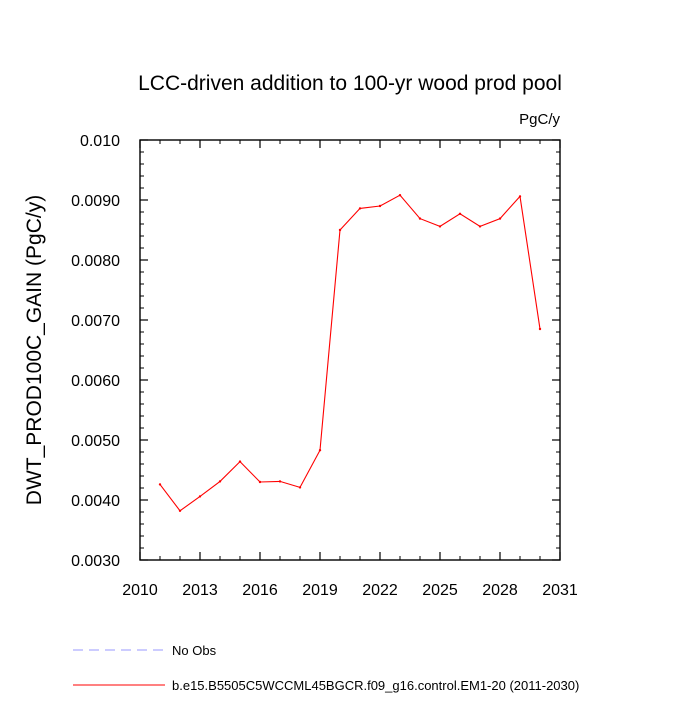  I want to click on y-tick-label: 0.010, so click(100, 141).